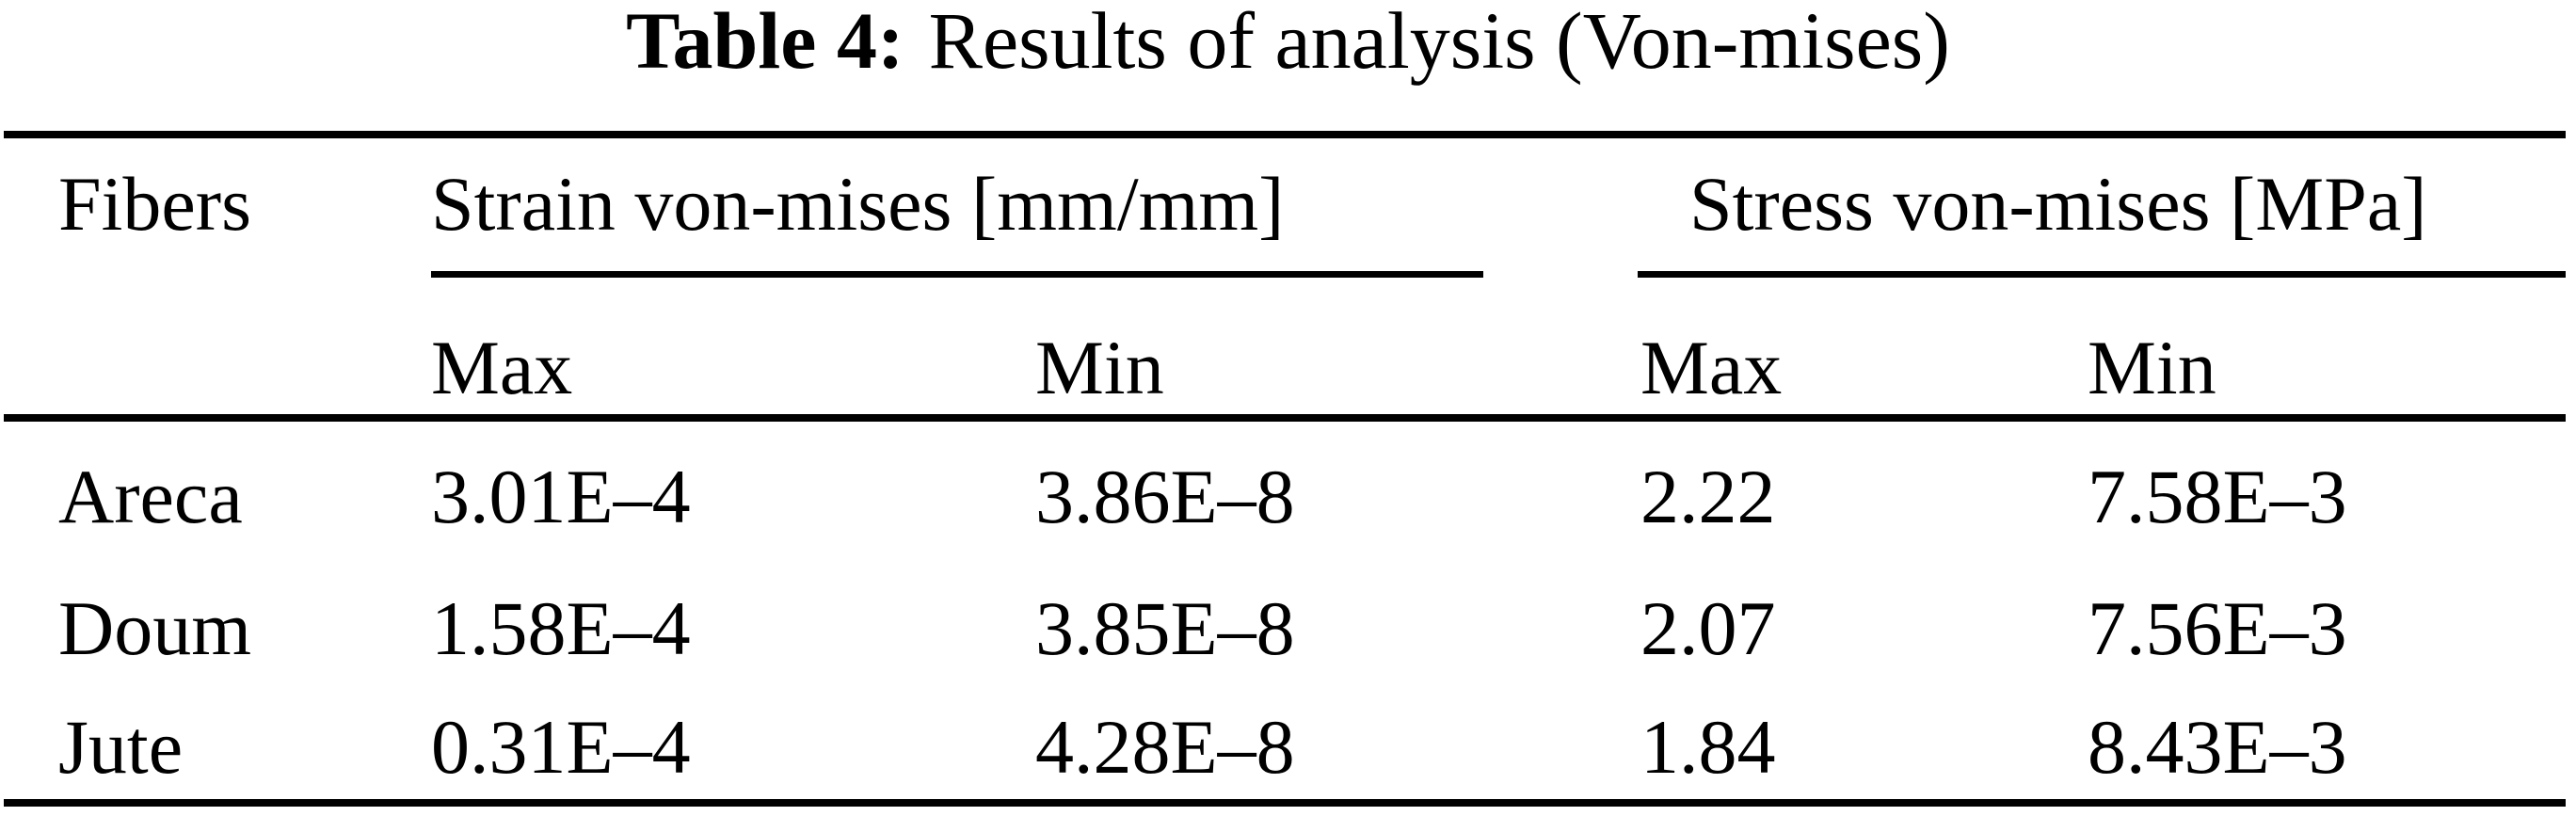  What do you see at coordinates (2102, 274) in the screenshot?
I see `stress-group-underline-rule` at bounding box center [2102, 274].